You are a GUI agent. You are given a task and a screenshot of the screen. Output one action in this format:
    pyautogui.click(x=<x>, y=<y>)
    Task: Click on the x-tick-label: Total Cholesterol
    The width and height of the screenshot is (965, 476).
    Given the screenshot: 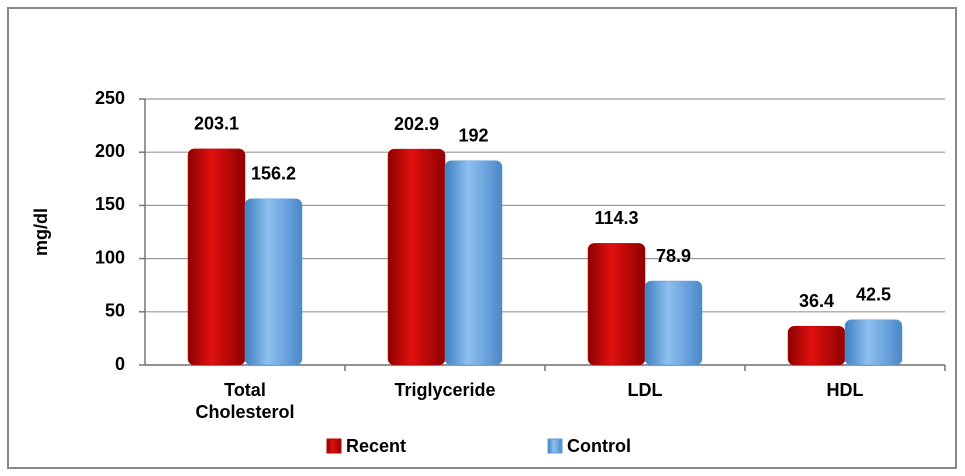 What is the action you would take?
    pyautogui.click(x=245, y=401)
    